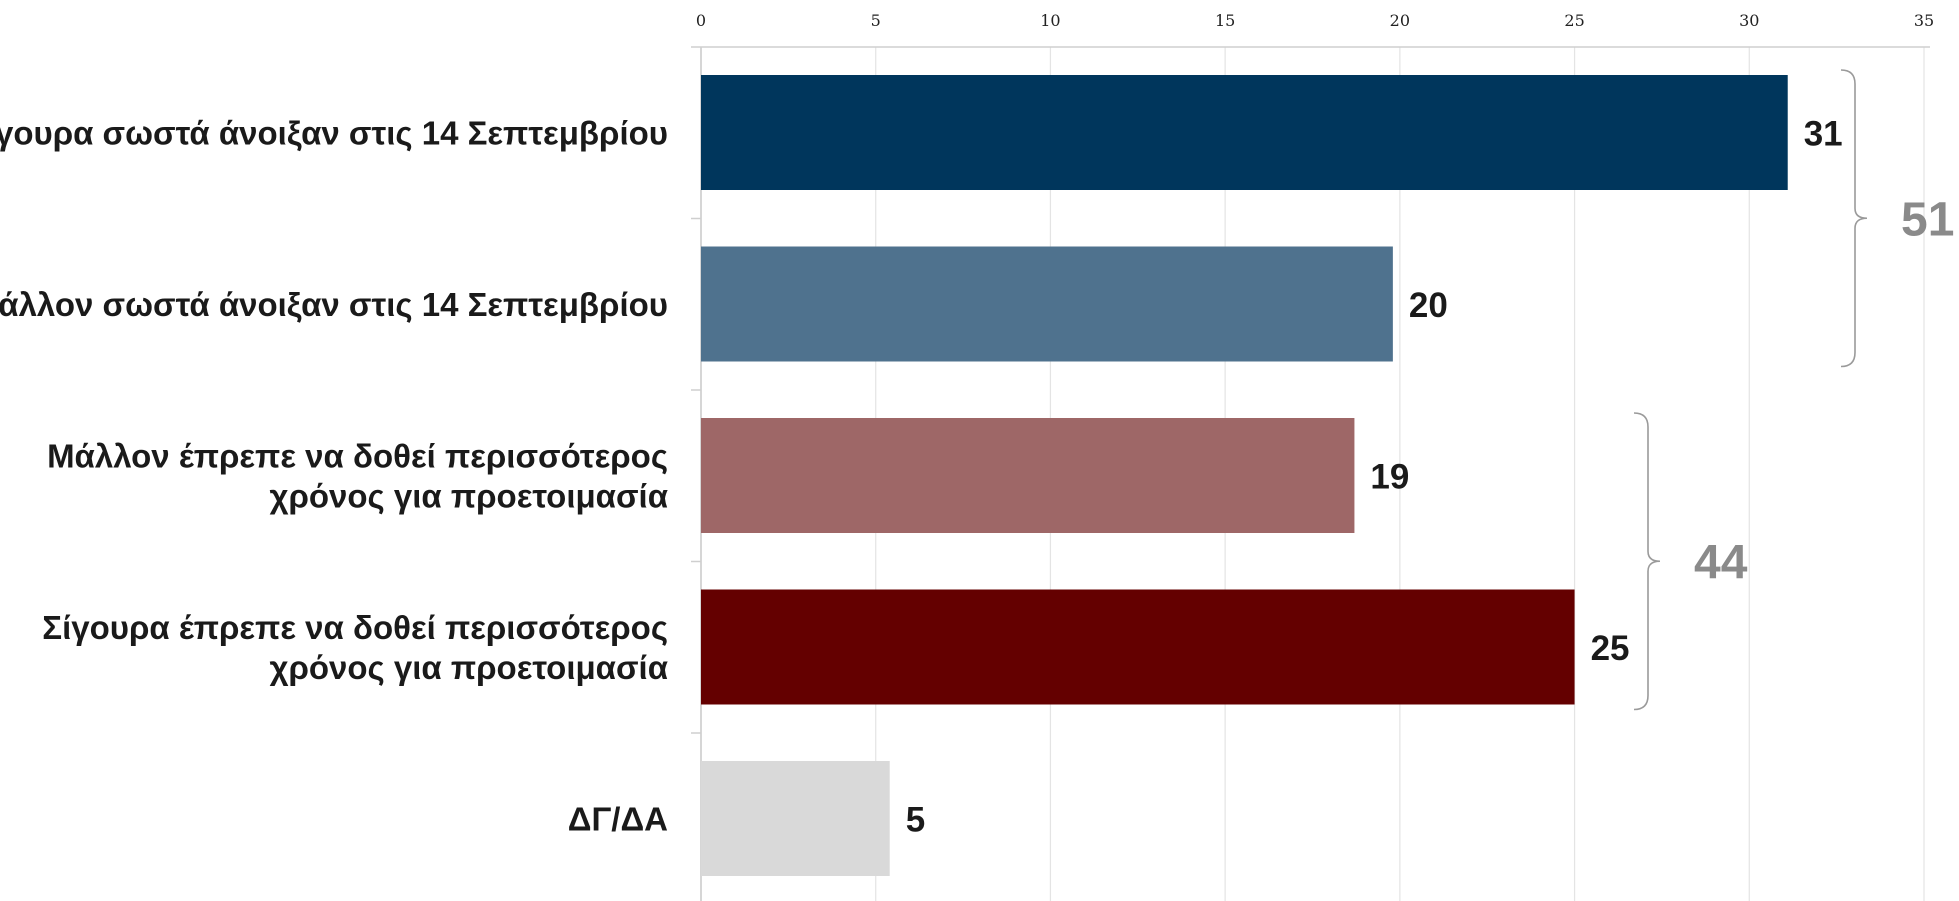  Describe the element at coordinates (1823, 134) in the screenshot. I see `data-label: 31` at that location.